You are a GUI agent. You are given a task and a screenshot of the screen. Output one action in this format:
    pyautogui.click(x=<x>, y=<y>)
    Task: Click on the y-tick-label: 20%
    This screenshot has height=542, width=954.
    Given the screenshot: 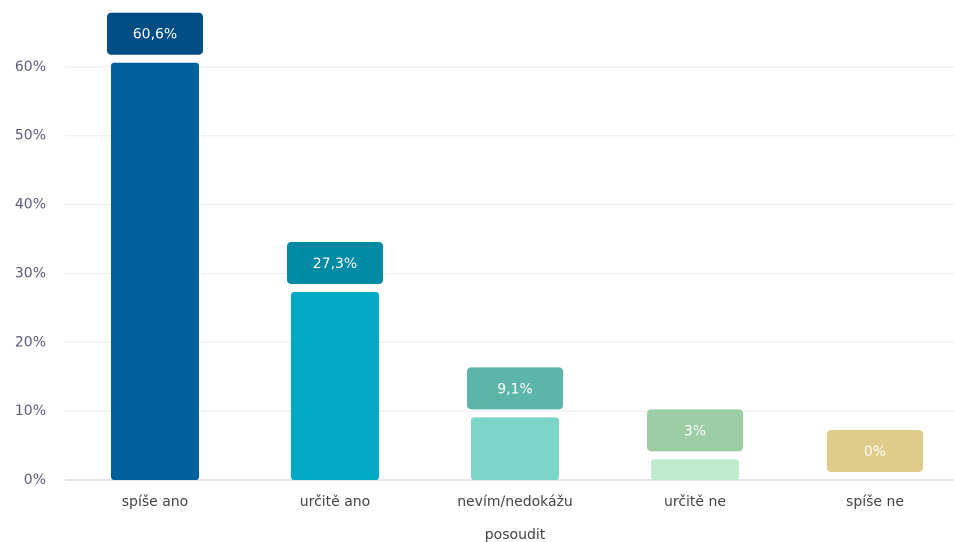 What is the action you would take?
    pyautogui.click(x=30, y=342)
    